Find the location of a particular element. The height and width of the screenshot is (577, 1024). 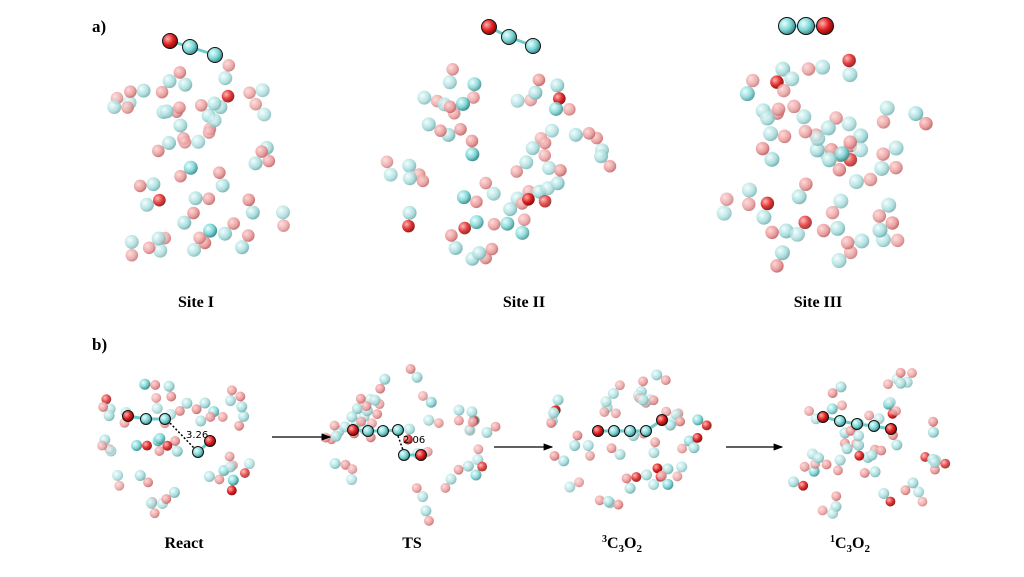

ts-co is located at coordinates (412, 455).